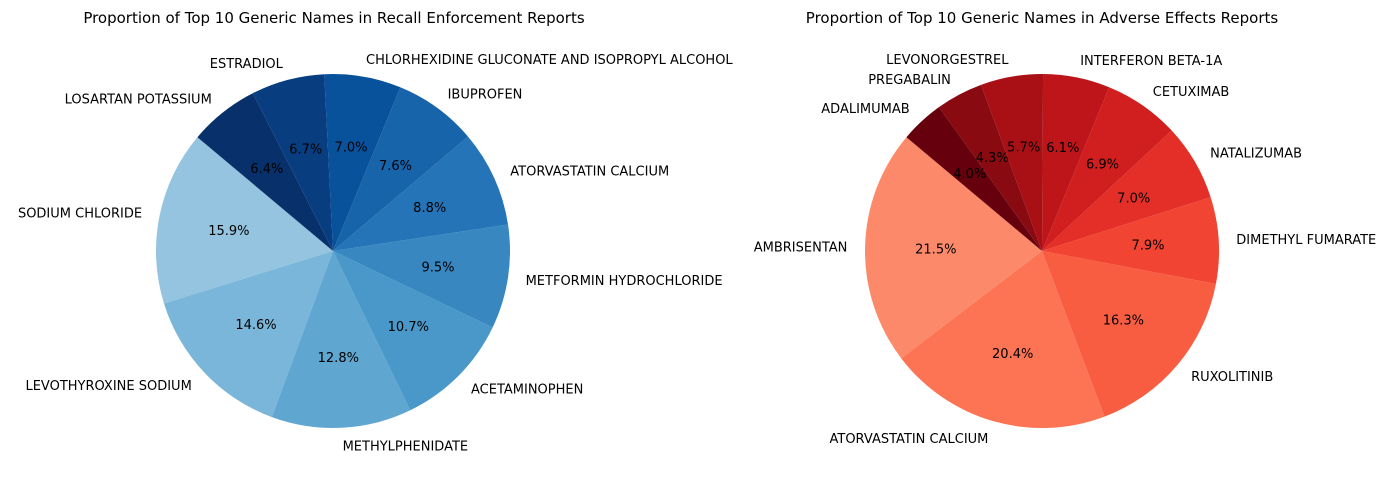 This screenshot has height=482, width=1396. What do you see at coordinates (485, 95) in the screenshot?
I see `recall-category-label-ibuprofen: IBUPROFEN` at bounding box center [485, 95].